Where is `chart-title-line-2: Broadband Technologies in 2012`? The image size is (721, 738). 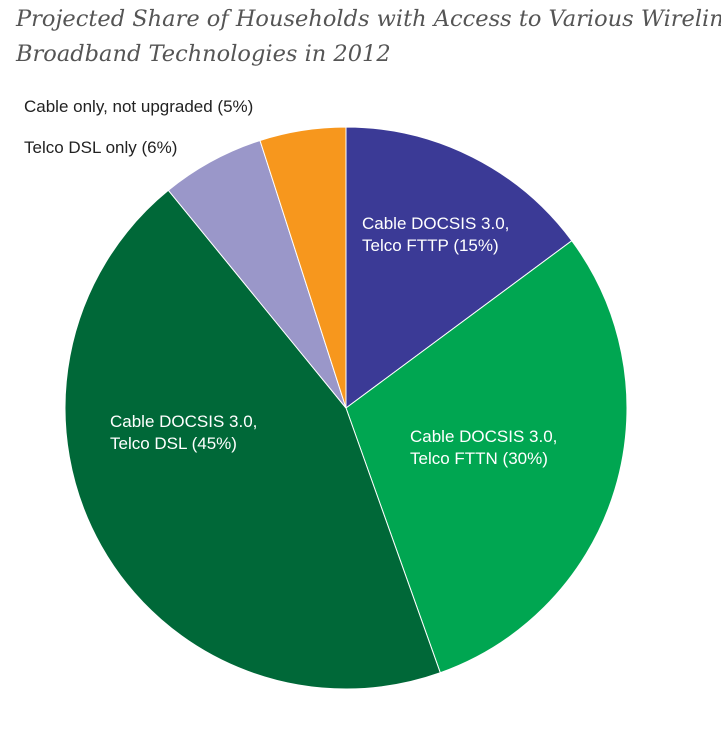
chart-title-line-2: Broadband Technologies in 2012 is located at coordinates (203, 54).